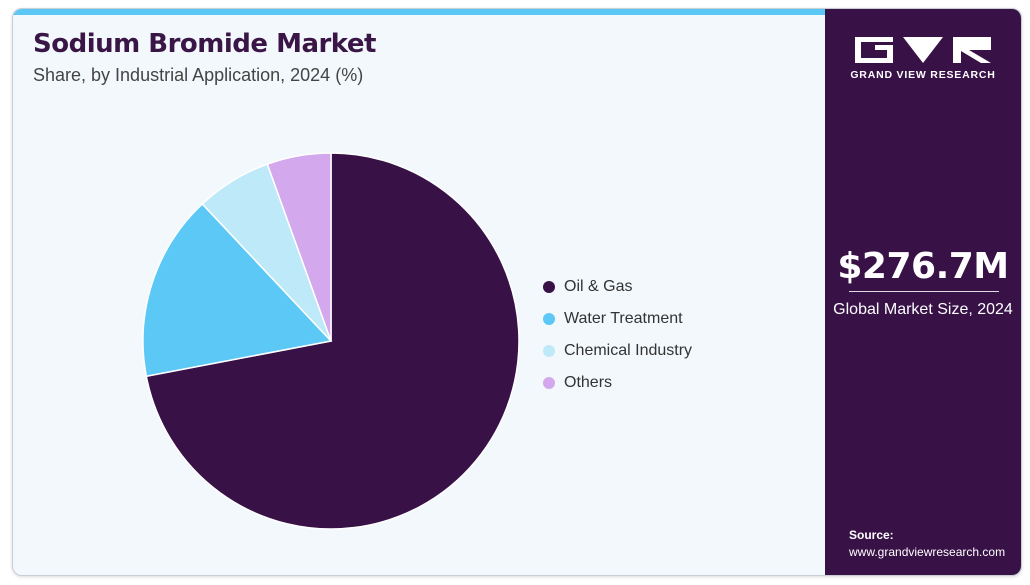 This screenshot has width=1030, height=585. Describe the element at coordinates (588, 382) in the screenshot. I see `legend-label: Others` at that location.